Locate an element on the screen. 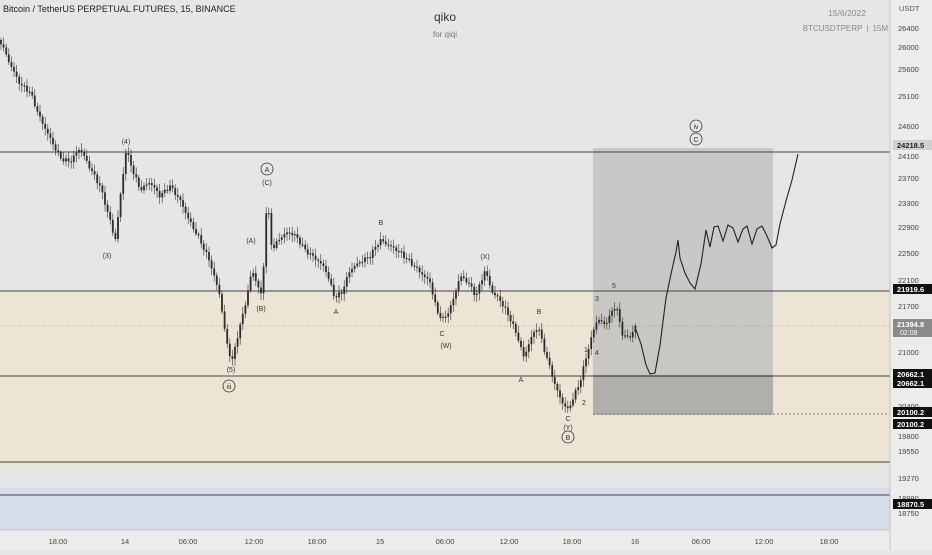 The width and height of the screenshot is (932, 555). y-tick-label: 22900 is located at coordinates (908, 227).